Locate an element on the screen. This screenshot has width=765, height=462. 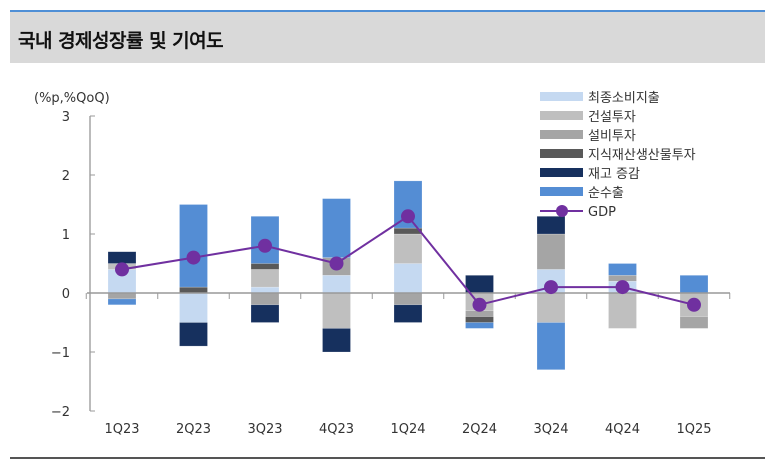
gdp-point-2Q23 is located at coordinates (193, 257).